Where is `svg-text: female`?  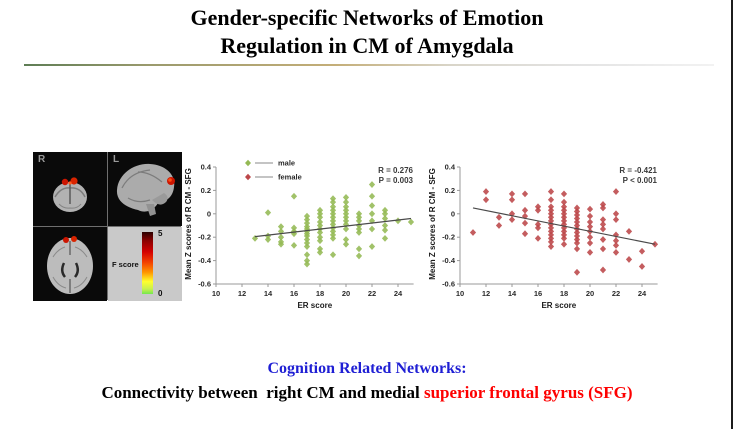 svg-text: female is located at coordinates (290, 177).